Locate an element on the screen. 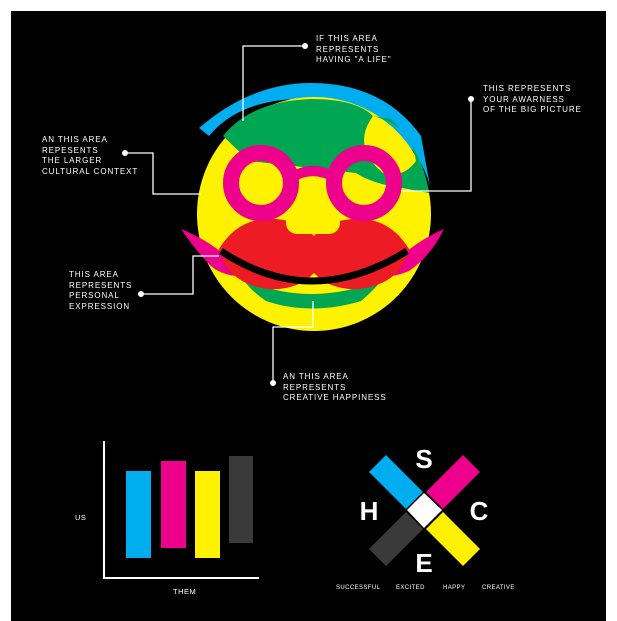 The image size is (617, 621). callout-line-big-picture is located at coordinates (436, 145).